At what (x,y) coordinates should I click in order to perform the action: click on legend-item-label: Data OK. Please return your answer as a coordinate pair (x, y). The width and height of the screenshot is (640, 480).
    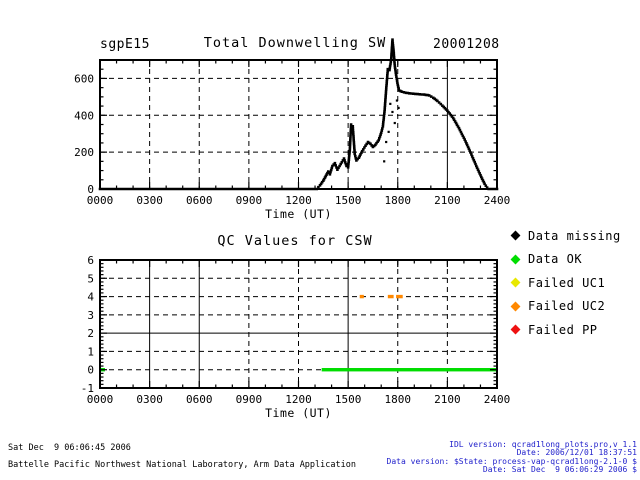
    Looking at the image, I should click on (555, 259).